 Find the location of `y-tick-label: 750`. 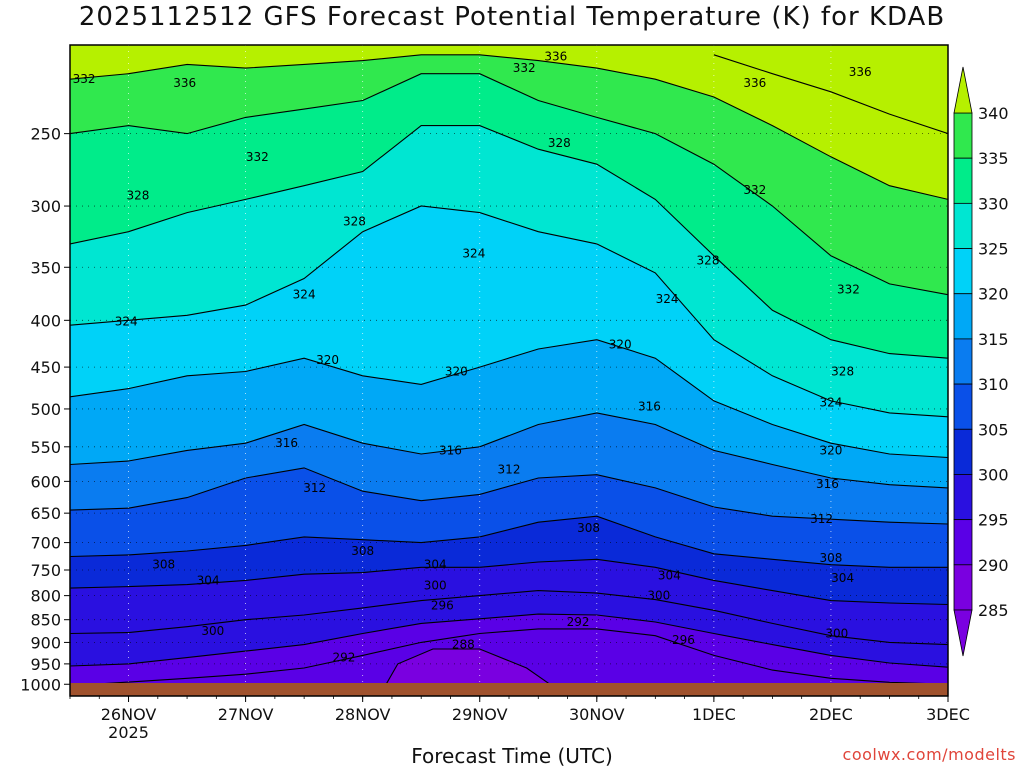

y-tick-label: 750 is located at coordinates (45, 570).